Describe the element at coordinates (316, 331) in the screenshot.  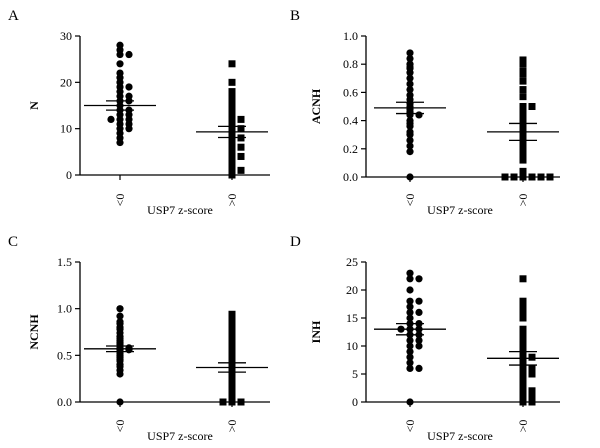
I see `y-axis-label: INH` at that location.